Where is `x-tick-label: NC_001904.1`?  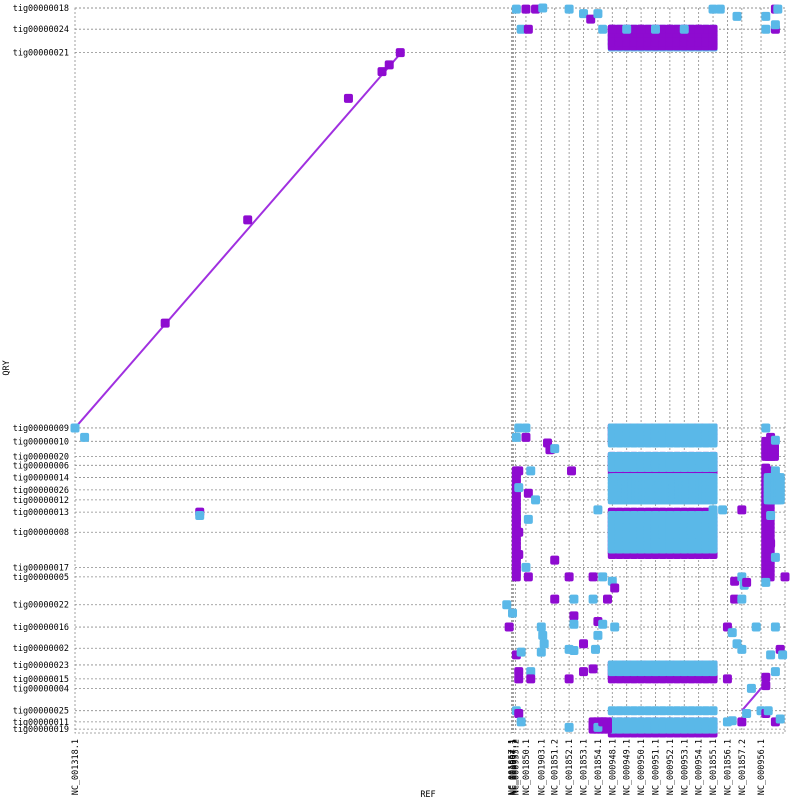 x-tick-label: NC_001904.1 is located at coordinates (514, 767).